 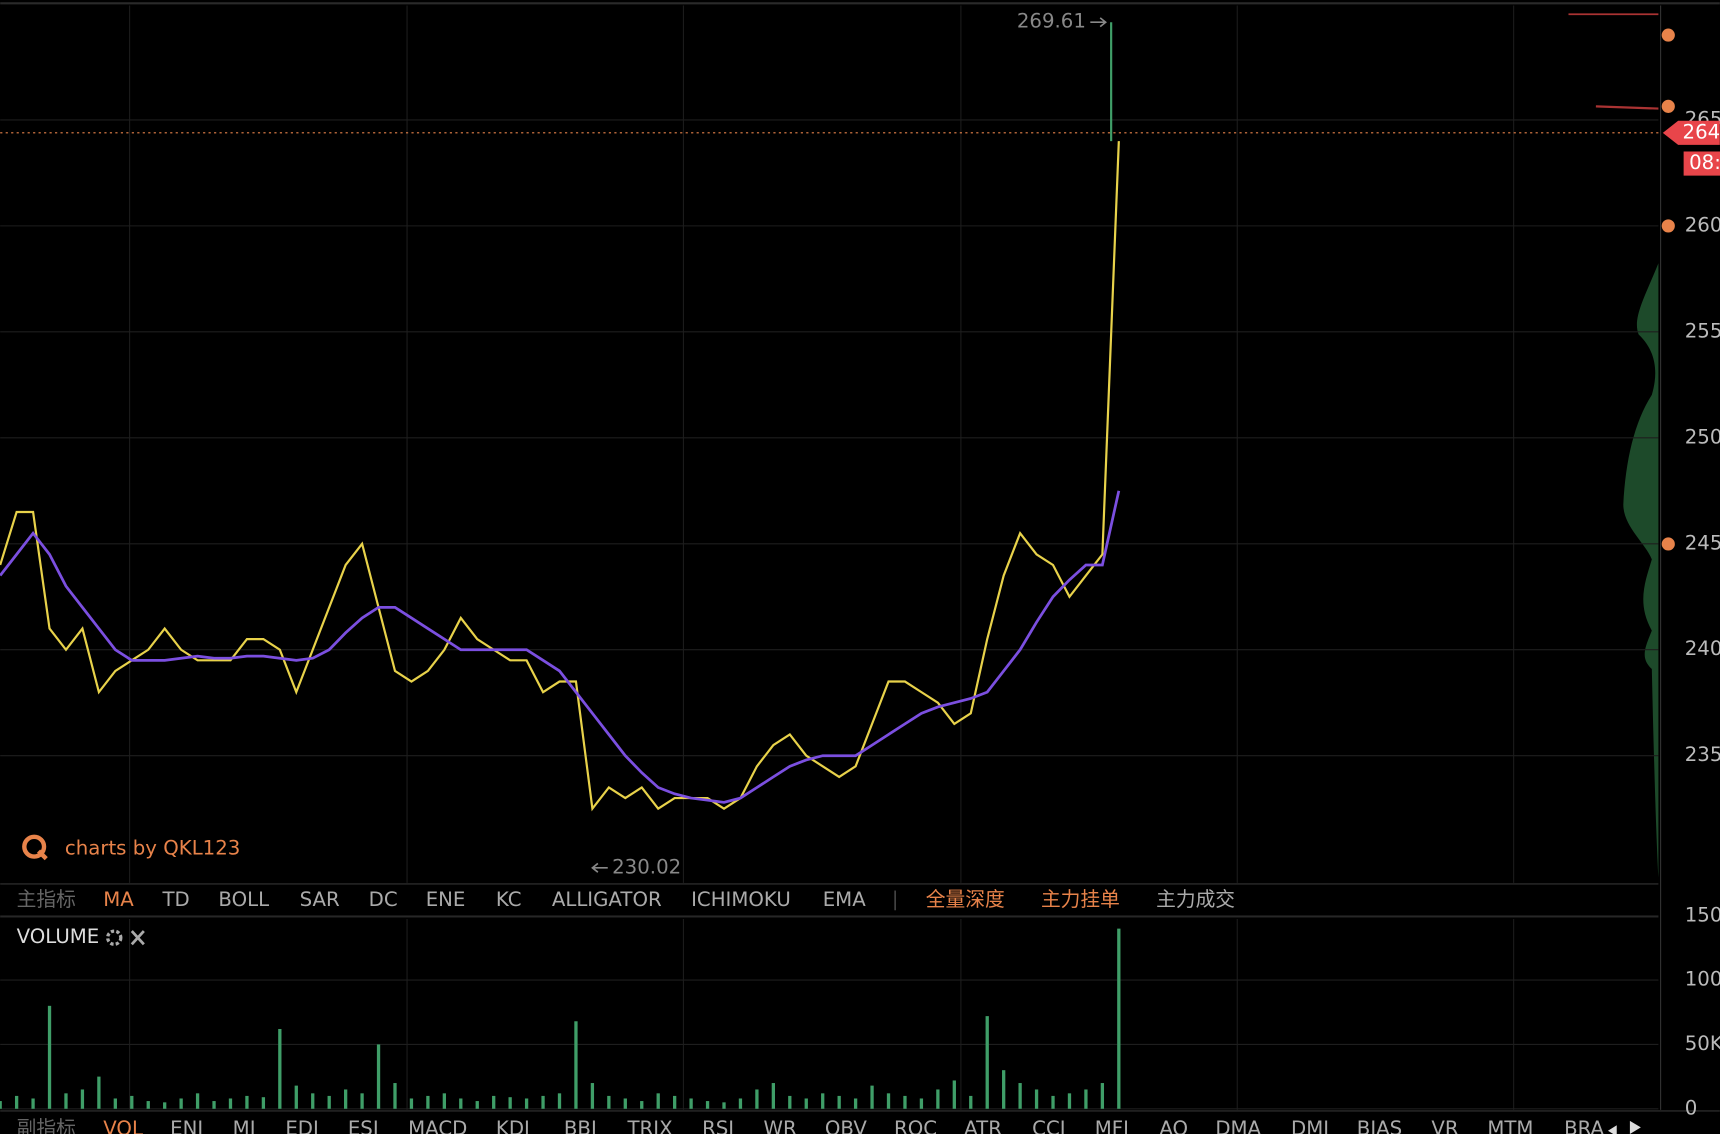 What do you see at coordinates (1702, 224) in the screenshot?
I see `y-tick-label: 260` at bounding box center [1702, 224].